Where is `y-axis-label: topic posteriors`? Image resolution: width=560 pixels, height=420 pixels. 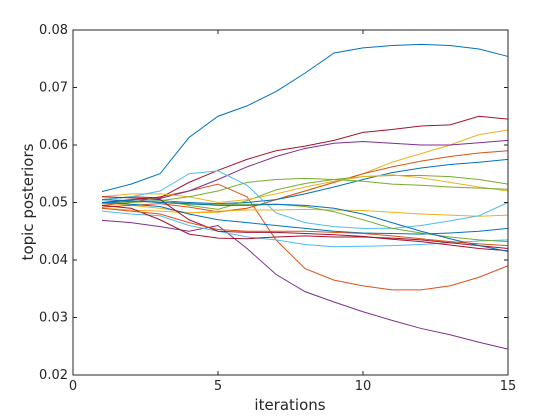
y-axis-label: topic posteriors is located at coordinates (28, 201).